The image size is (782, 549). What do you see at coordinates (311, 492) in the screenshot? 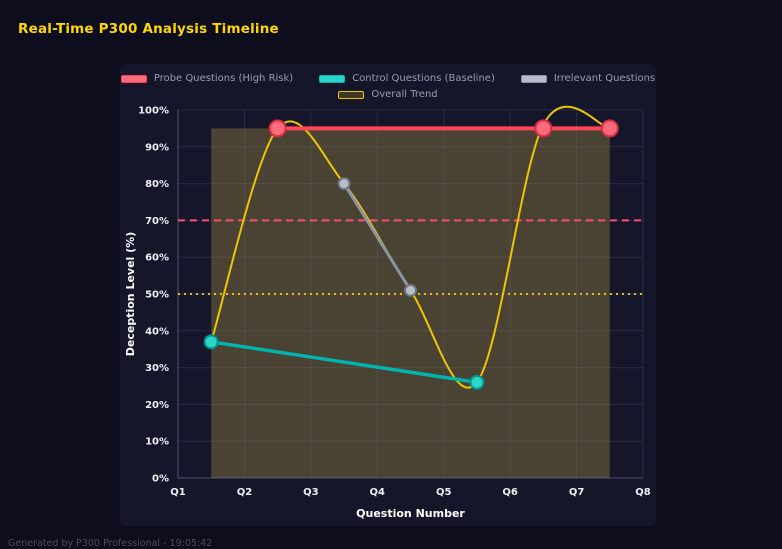
I see `x-tick-label: Q3` at bounding box center [311, 492].